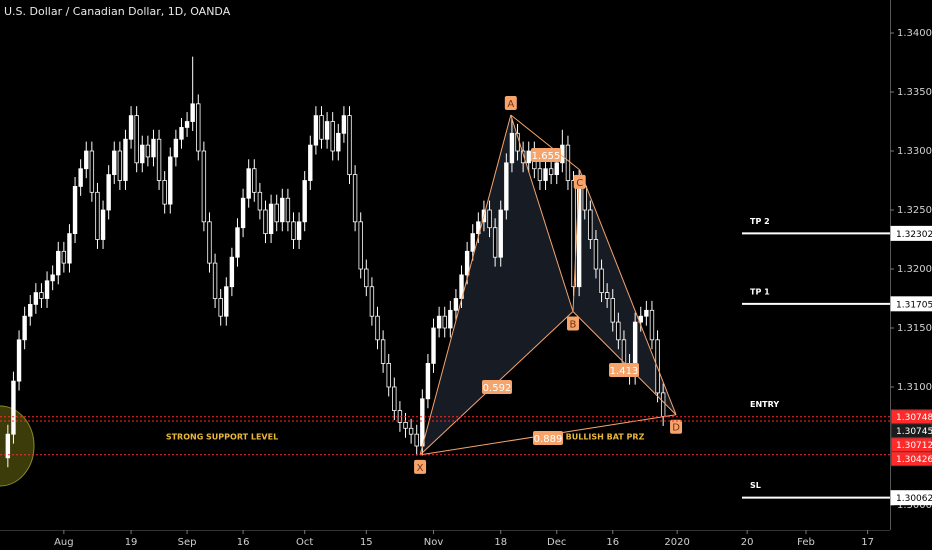 This screenshot has width=932, height=550. Describe the element at coordinates (914, 446) in the screenshot. I see `level-label: 1.30712` at that location.